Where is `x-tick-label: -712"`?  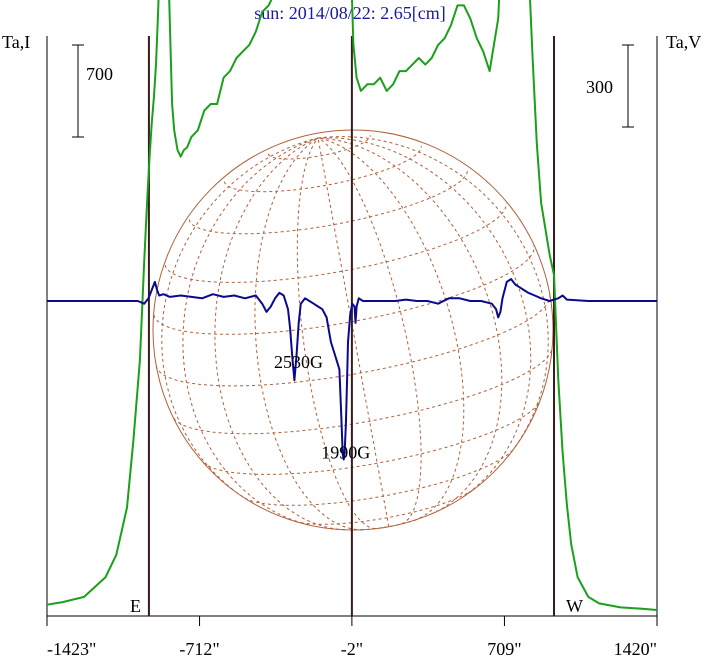
x-tick-label: -712" is located at coordinates (199, 649).